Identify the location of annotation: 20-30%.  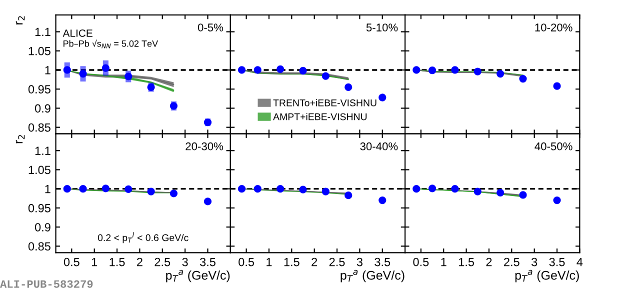
(205, 146).